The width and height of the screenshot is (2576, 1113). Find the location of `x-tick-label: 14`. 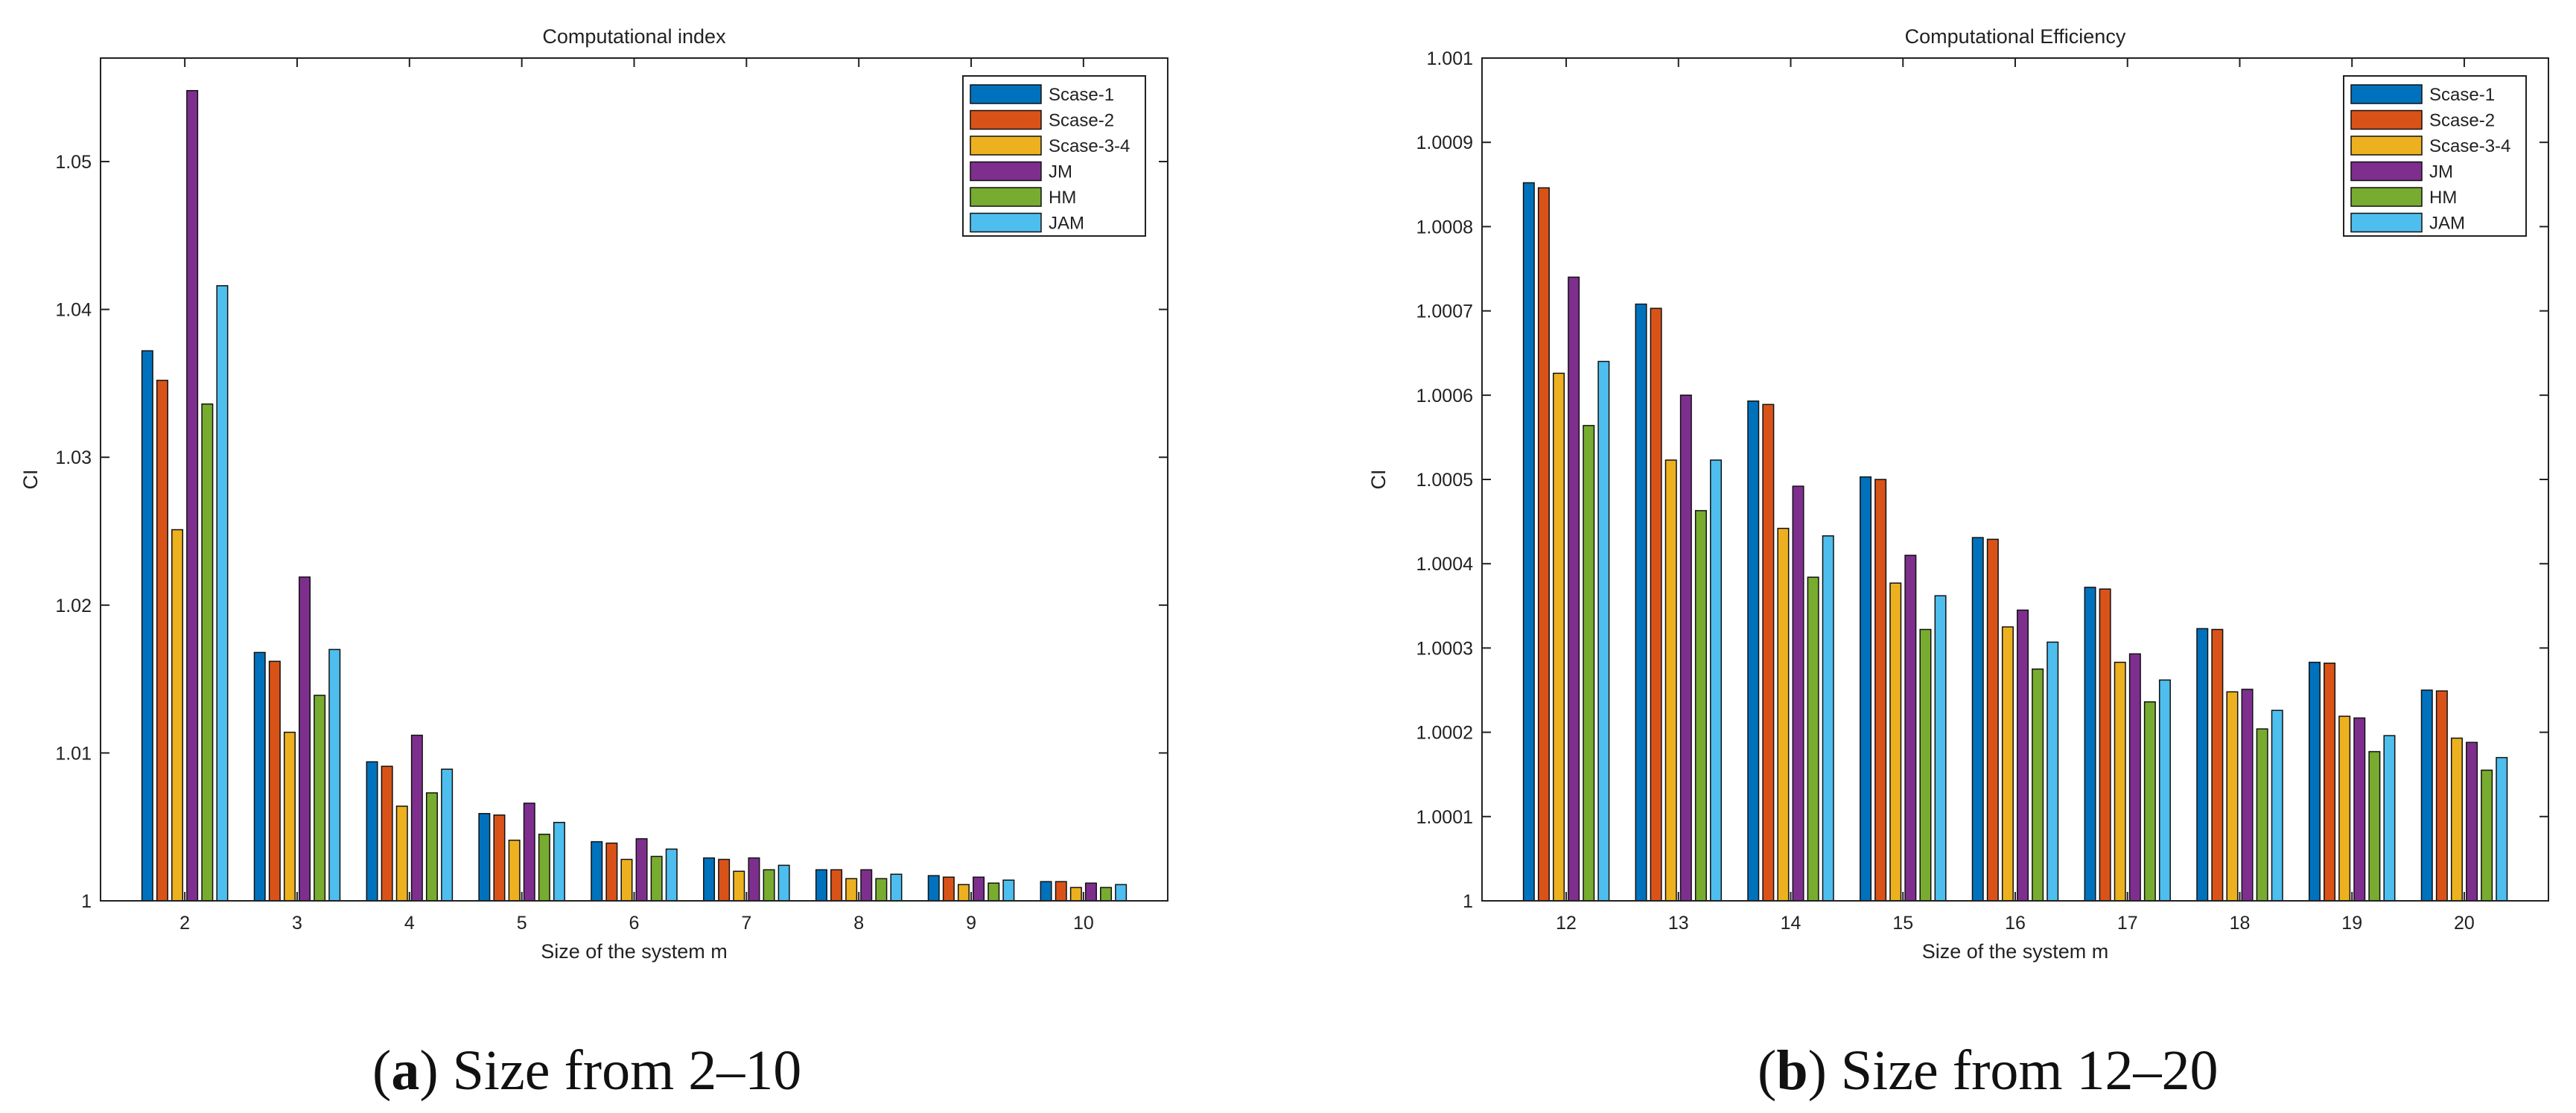

x-tick-label: 14 is located at coordinates (1791, 924).